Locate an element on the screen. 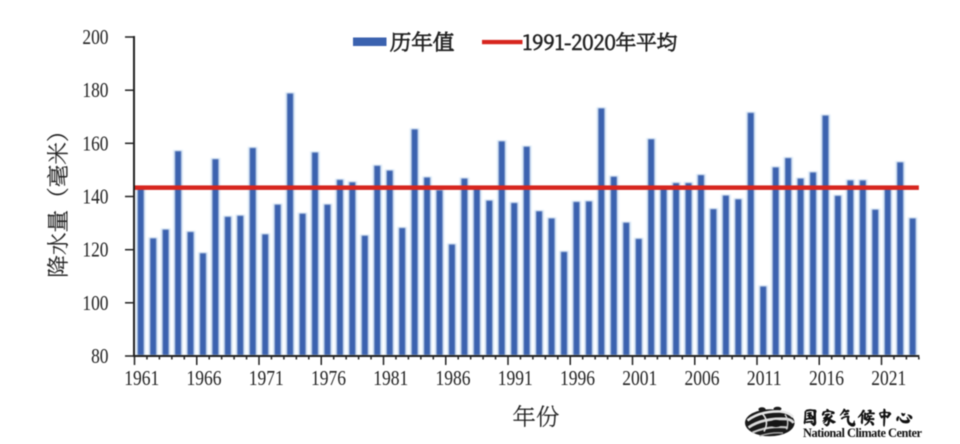 The width and height of the screenshot is (960, 444). svg-text: 1961 is located at coordinates (141, 378).